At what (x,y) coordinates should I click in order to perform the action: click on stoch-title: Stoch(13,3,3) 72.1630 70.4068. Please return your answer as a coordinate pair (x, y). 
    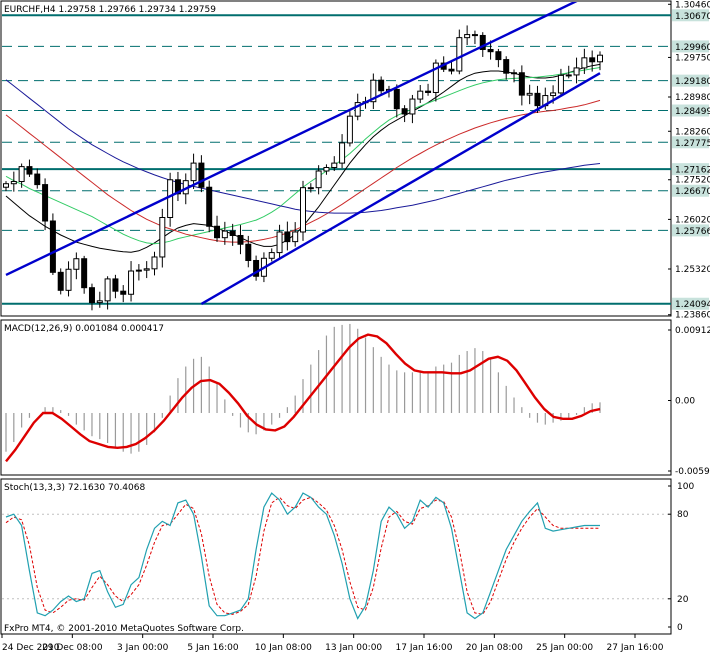
    Looking at the image, I should click on (74, 488).